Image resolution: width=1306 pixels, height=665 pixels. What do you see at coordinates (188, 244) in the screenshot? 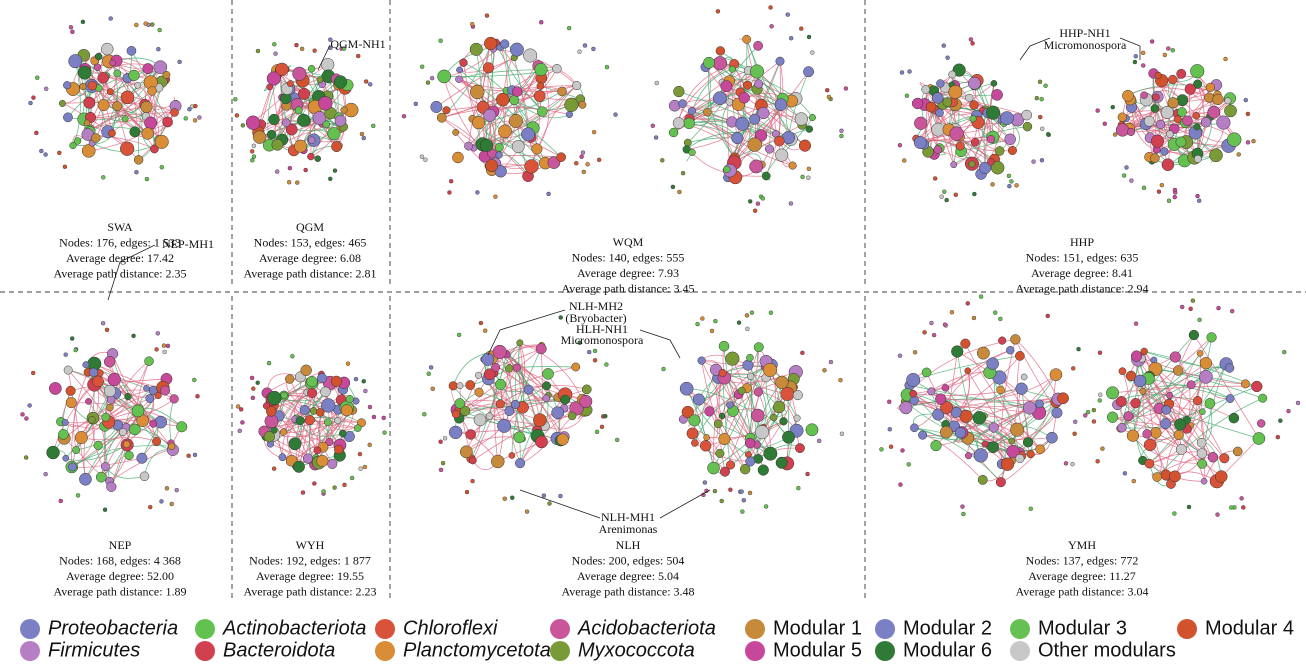
I see `annotation: NEP-MH1` at bounding box center [188, 244].